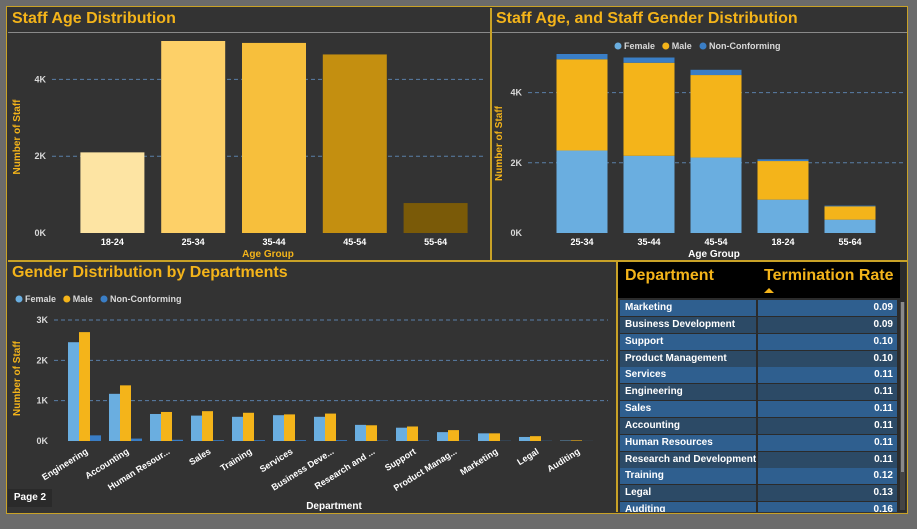 This screenshot has width=917, height=529. What do you see at coordinates (688, 375) in the screenshot?
I see `table-cell-department: Services` at bounding box center [688, 375].